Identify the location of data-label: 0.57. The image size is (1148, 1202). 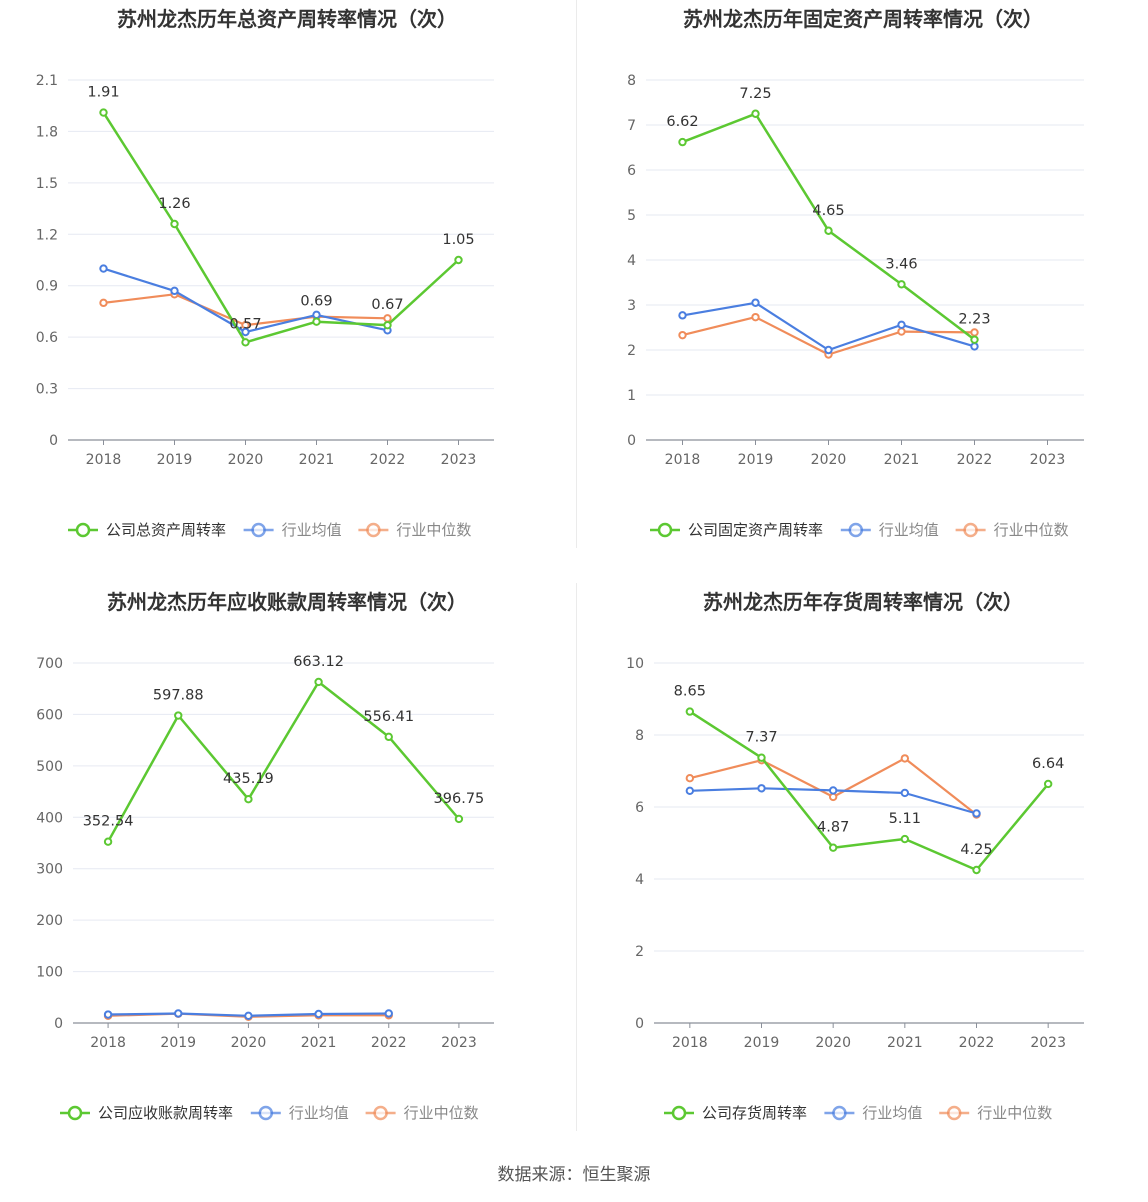
(245, 324).